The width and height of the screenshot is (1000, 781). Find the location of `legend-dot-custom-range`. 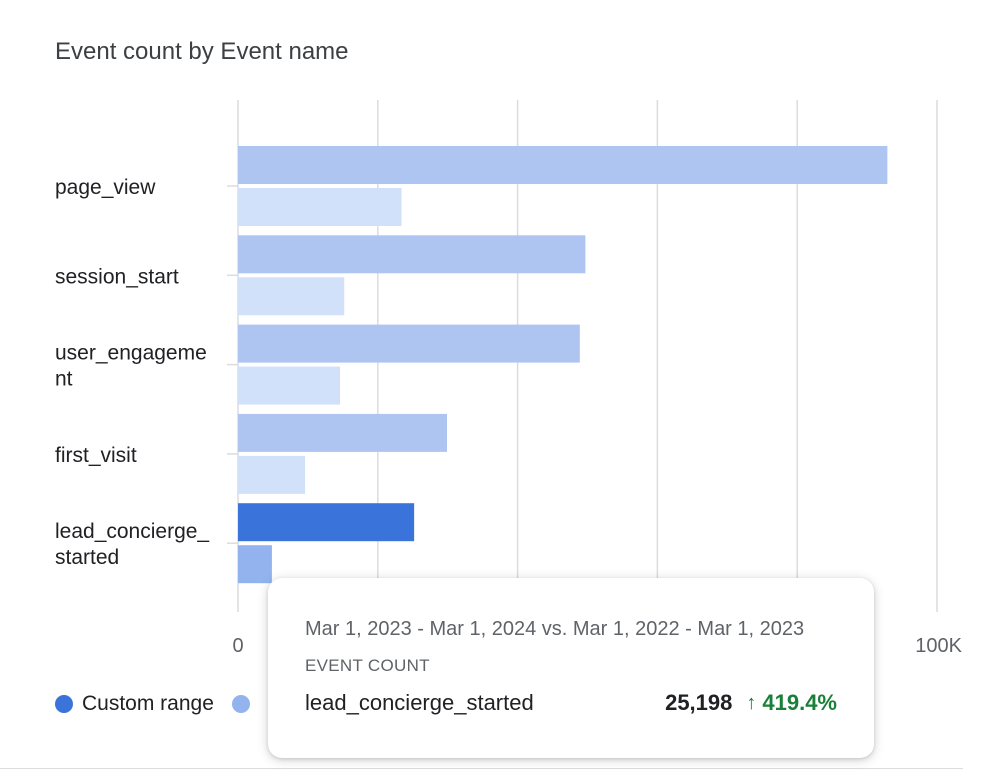

legend-dot-custom-range is located at coordinates (64, 704).